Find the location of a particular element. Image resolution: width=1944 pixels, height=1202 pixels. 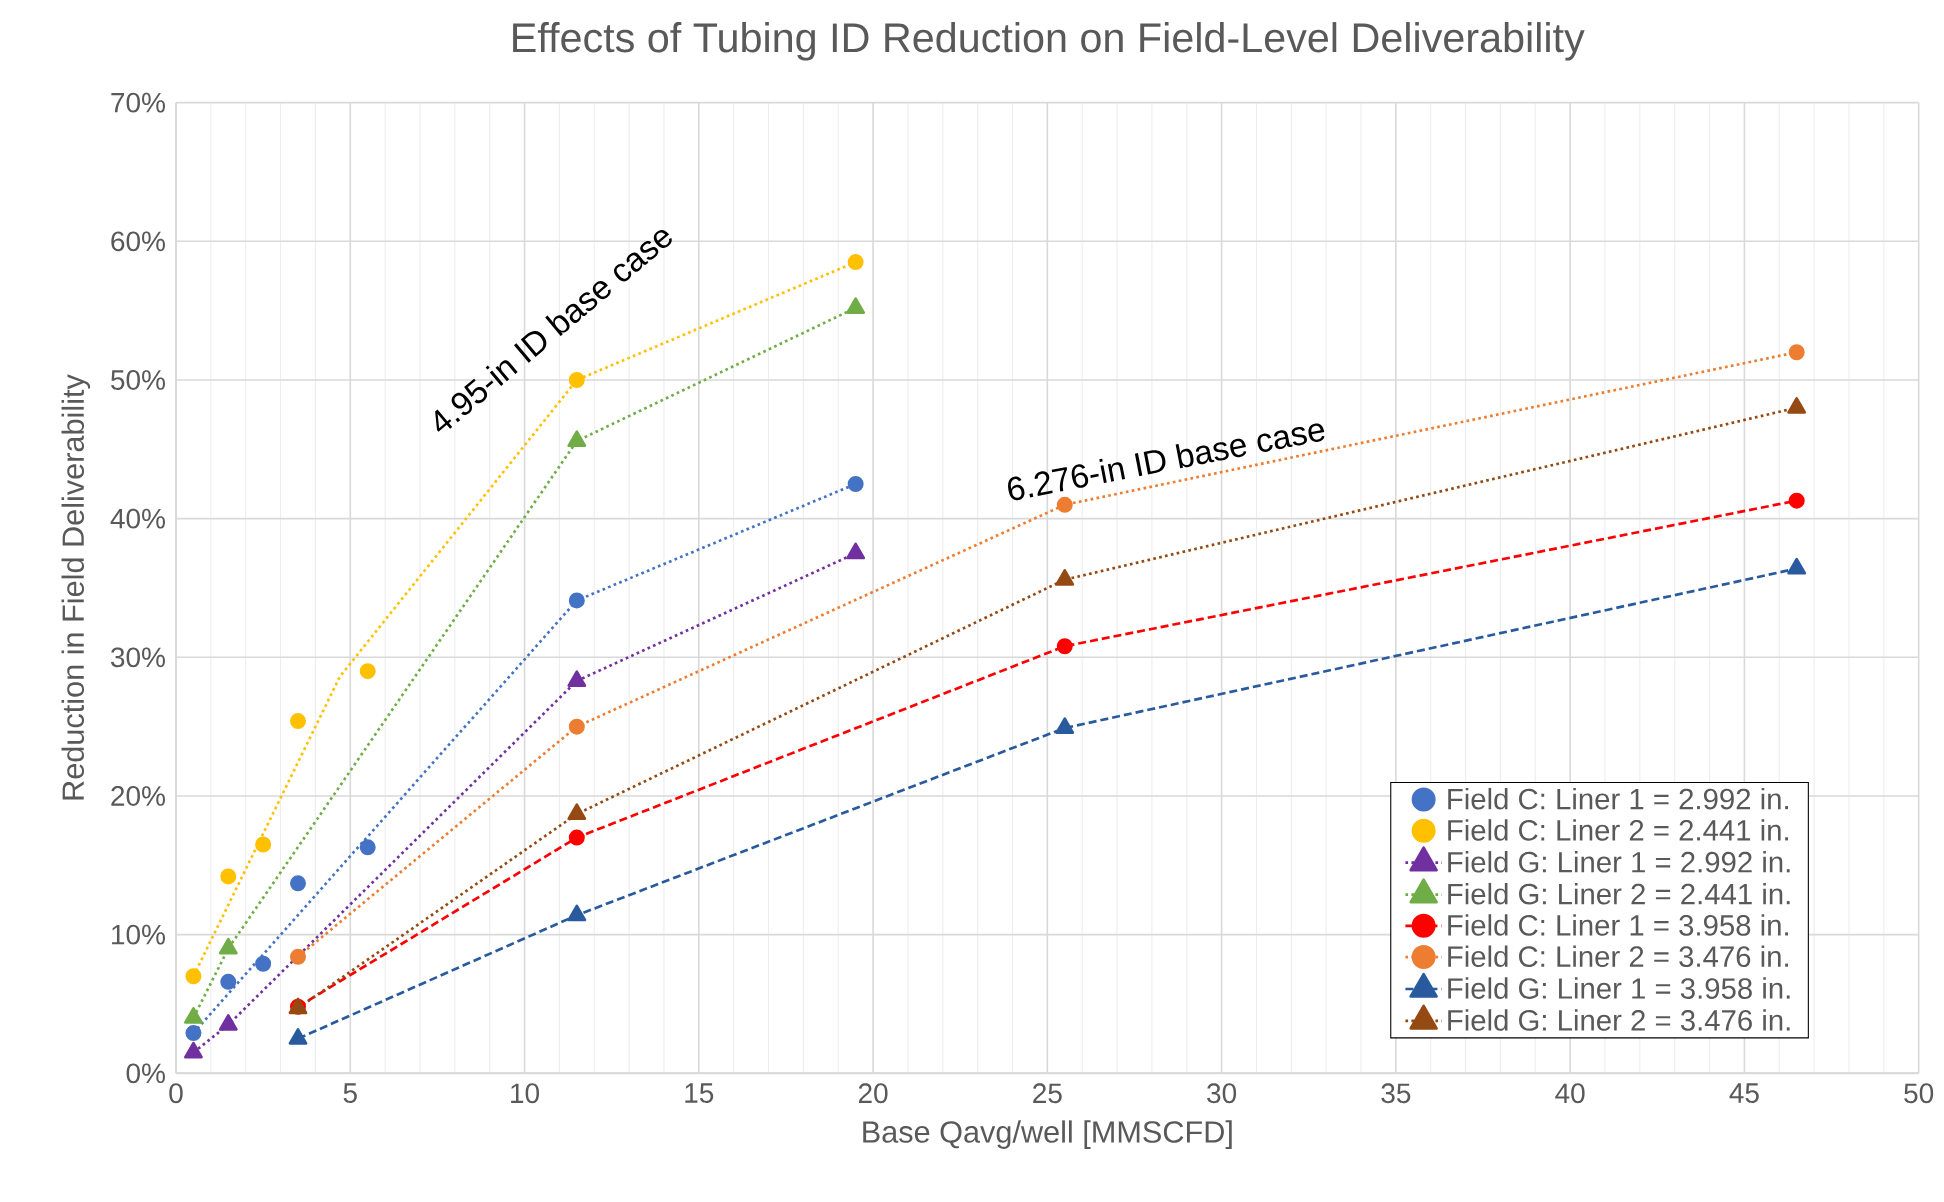

x-tick-label: 0 is located at coordinates (176, 1093).